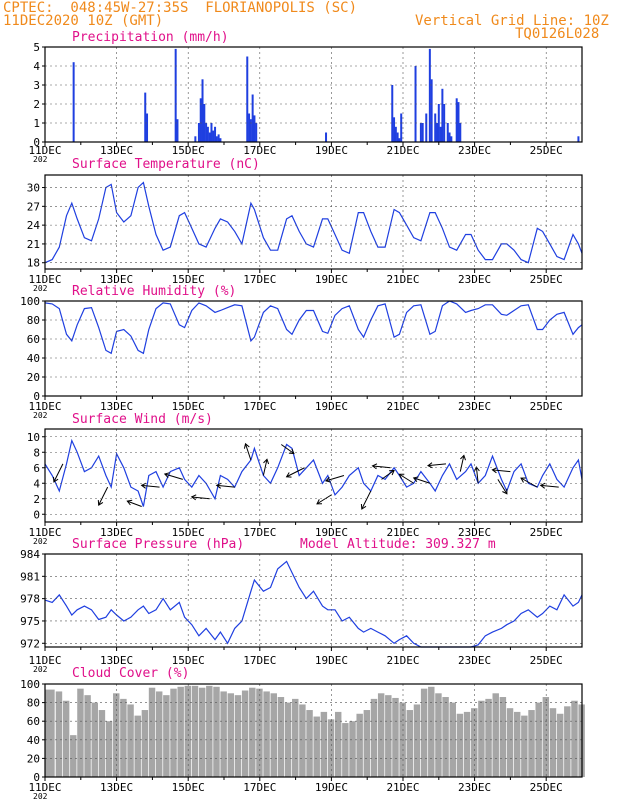 The height and width of the screenshot is (800, 618). What do you see at coordinates (398, 544) in the screenshot?
I see `panel-note: Model Altitude: 309.327 m` at bounding box center [398, 544].